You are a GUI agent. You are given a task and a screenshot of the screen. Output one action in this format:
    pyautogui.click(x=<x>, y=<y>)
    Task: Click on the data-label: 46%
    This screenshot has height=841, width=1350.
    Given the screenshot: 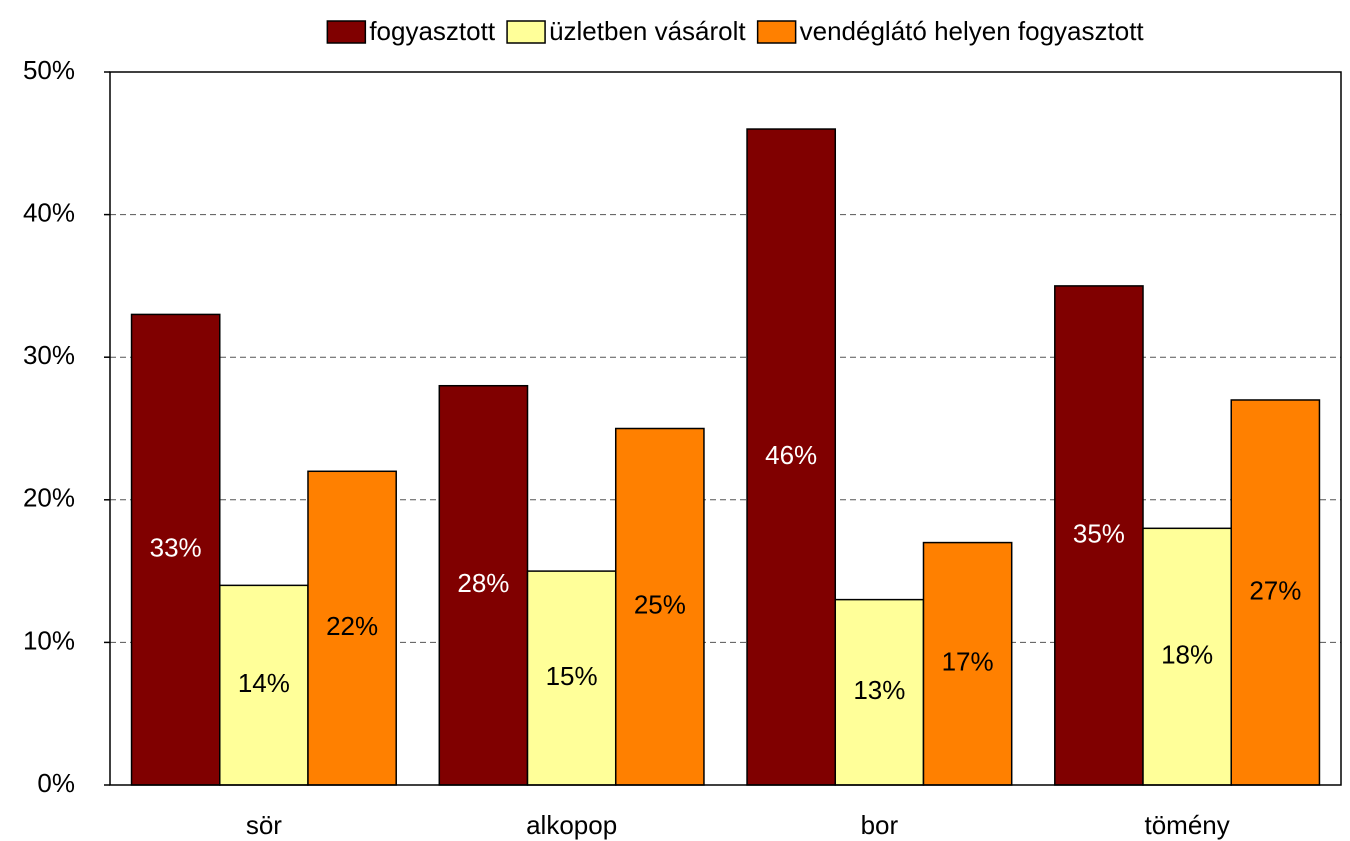 What is the action you would take?
    pyautogui.click(x=791, y=455)
    